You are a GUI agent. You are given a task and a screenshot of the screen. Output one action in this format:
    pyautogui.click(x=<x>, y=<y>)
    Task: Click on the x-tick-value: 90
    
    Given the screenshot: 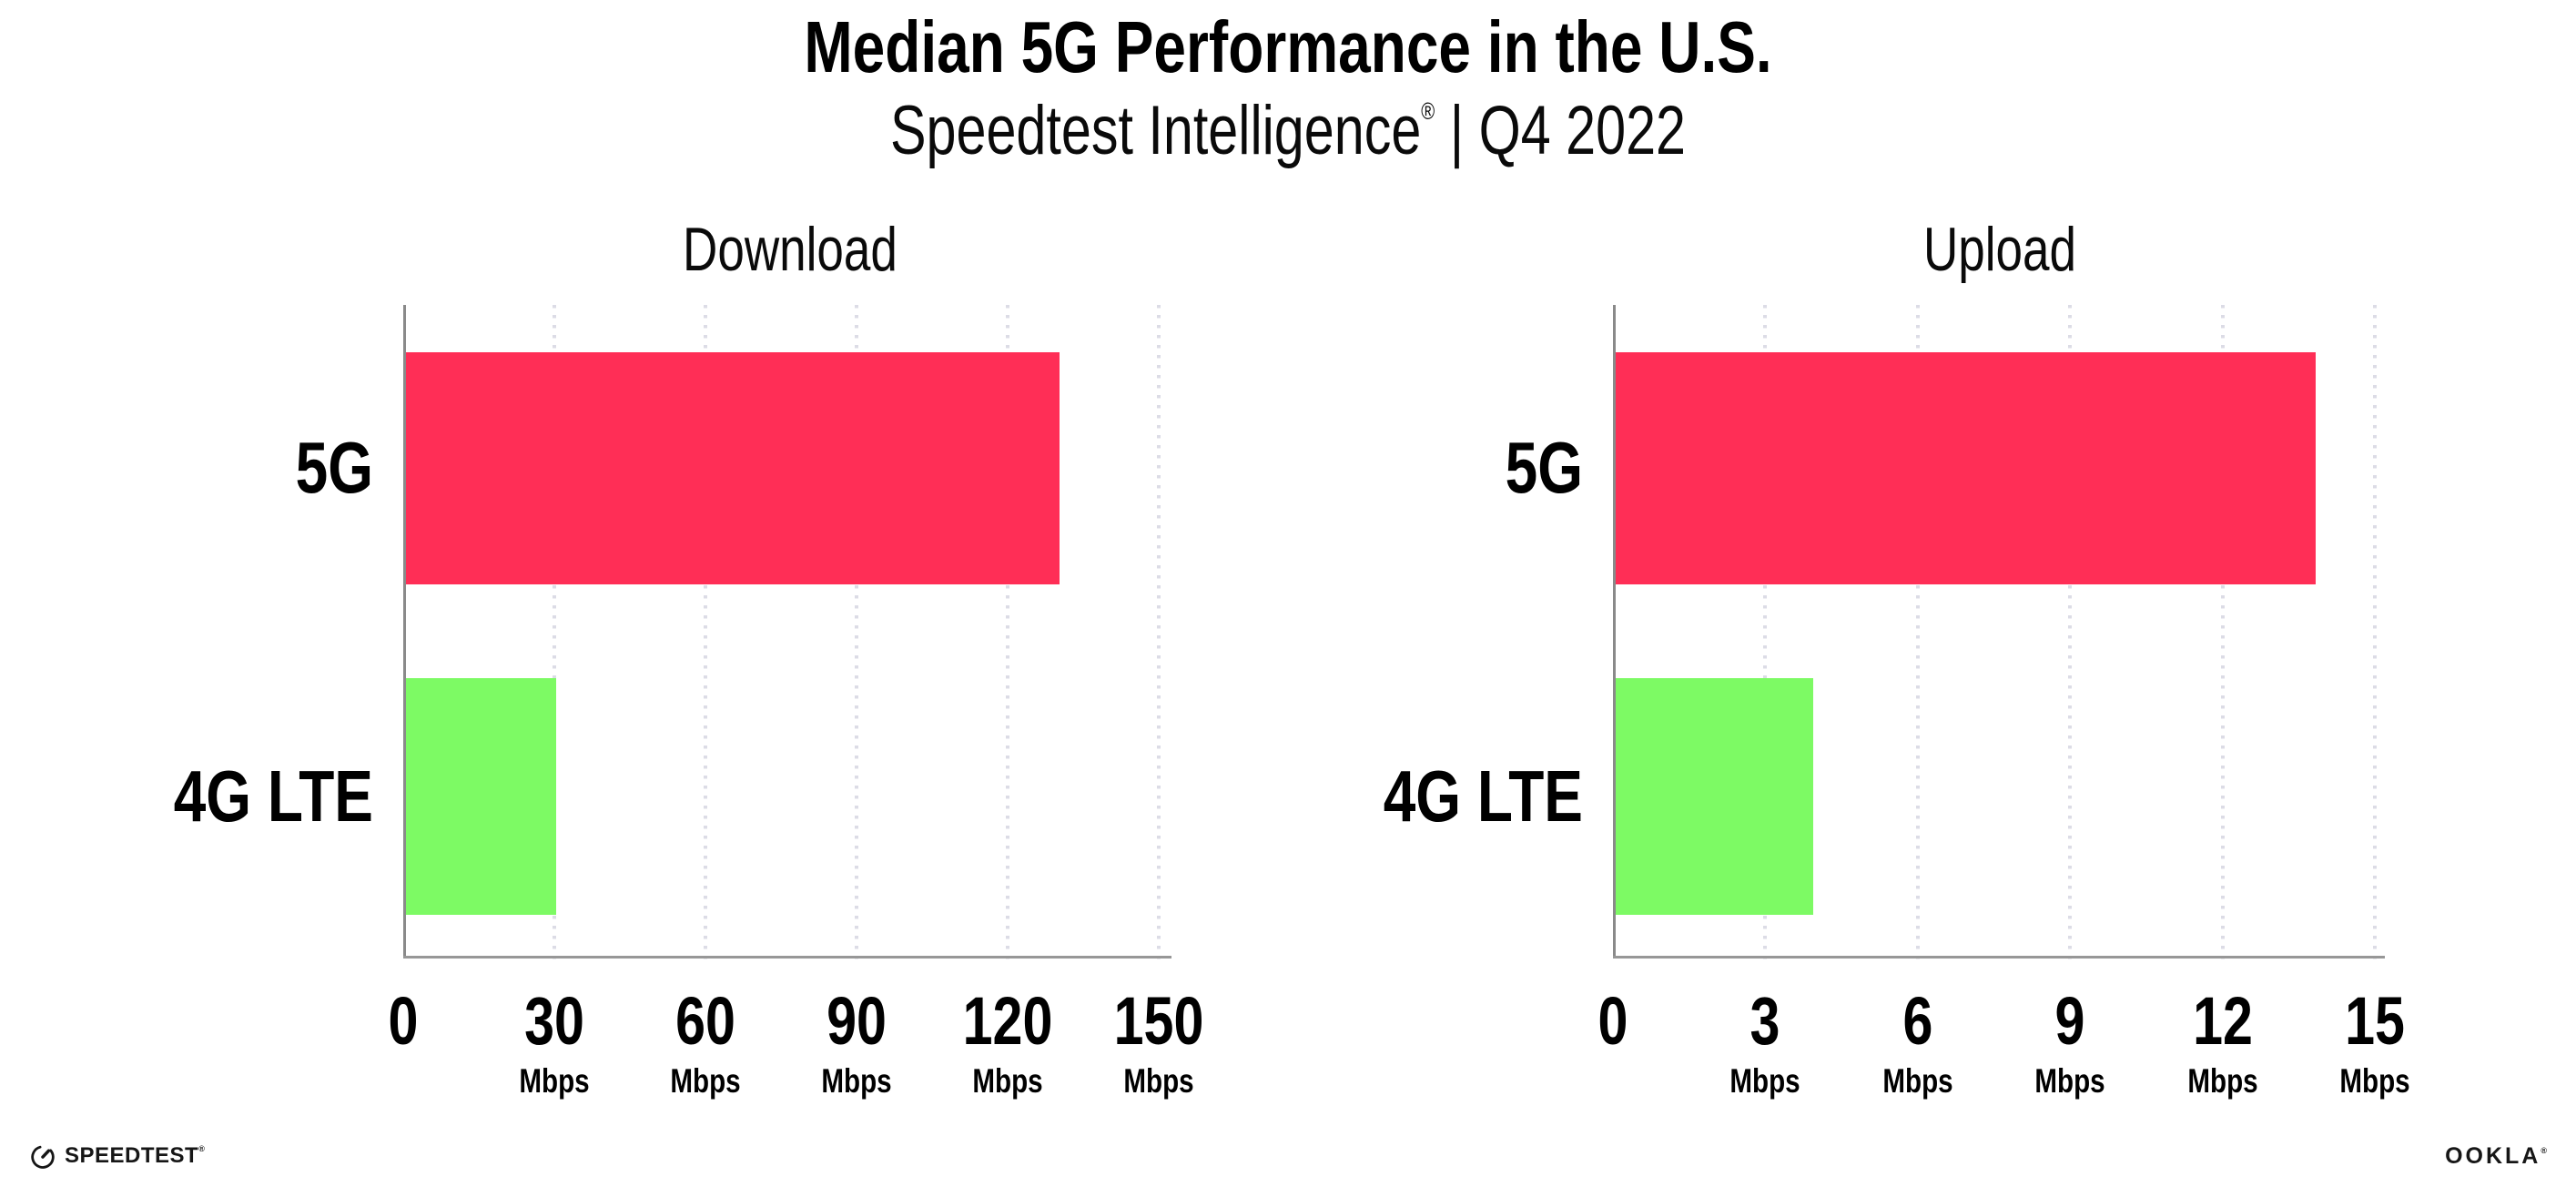 What is the action you would take?
    pyautogui.click(x=857, y=1021)
    